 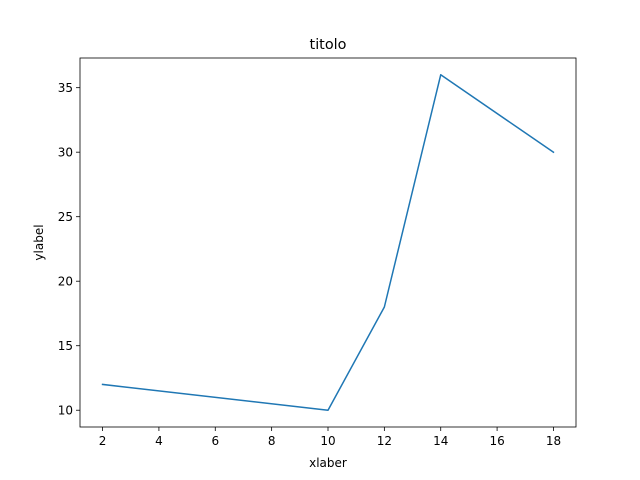 What do you see at coordinates (65, 88) in the screenshot?
I see `y-tick-label: 35` at bounding box center [65, 88].